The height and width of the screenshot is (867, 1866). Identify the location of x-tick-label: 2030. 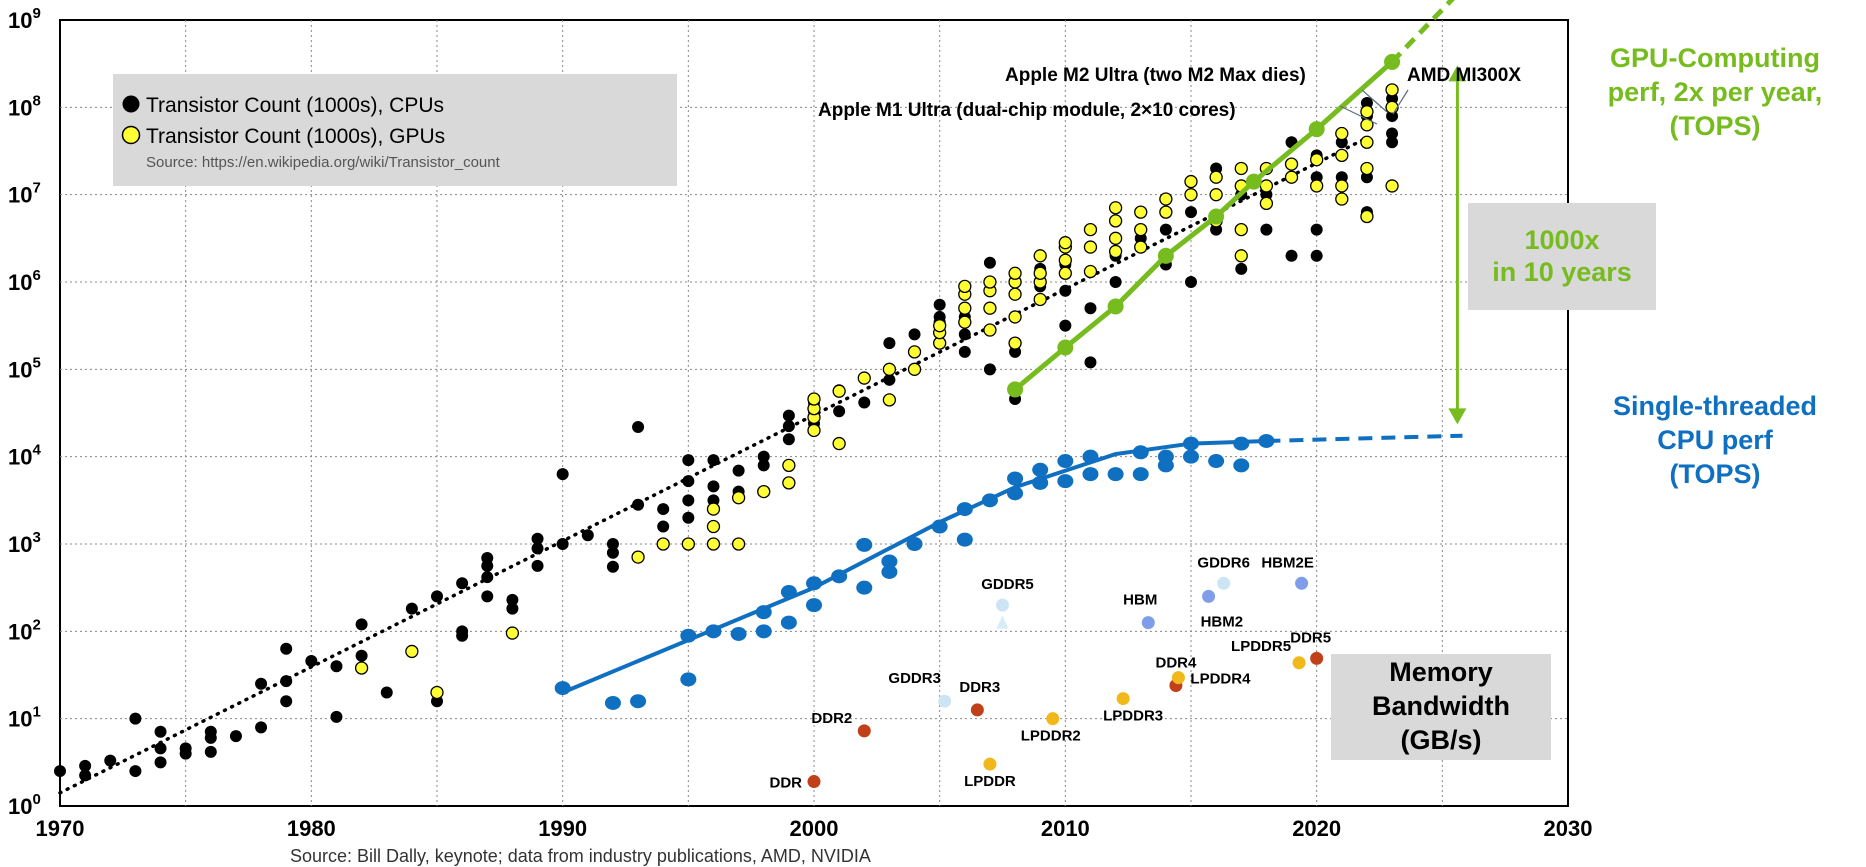
(1568, 828).